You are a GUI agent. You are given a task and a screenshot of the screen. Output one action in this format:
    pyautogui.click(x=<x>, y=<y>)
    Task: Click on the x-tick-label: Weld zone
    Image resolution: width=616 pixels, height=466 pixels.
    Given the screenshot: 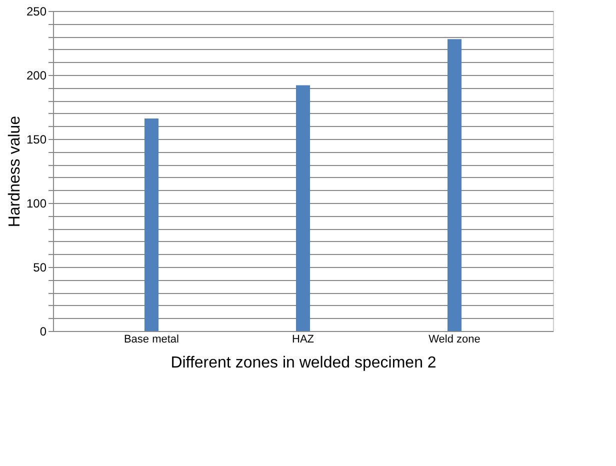 What is the action you would take?
    pyautogui.click(x=454, y=340)
    